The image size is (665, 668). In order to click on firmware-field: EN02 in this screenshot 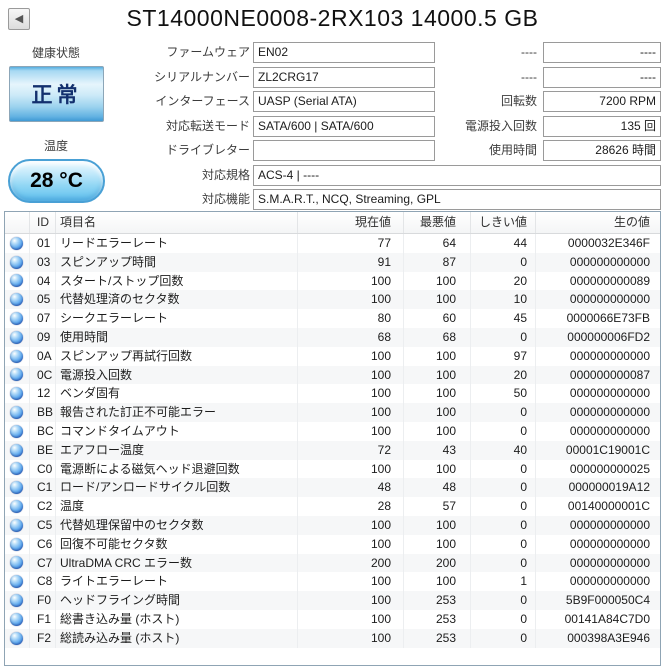, I will do `click(344, 52)`.